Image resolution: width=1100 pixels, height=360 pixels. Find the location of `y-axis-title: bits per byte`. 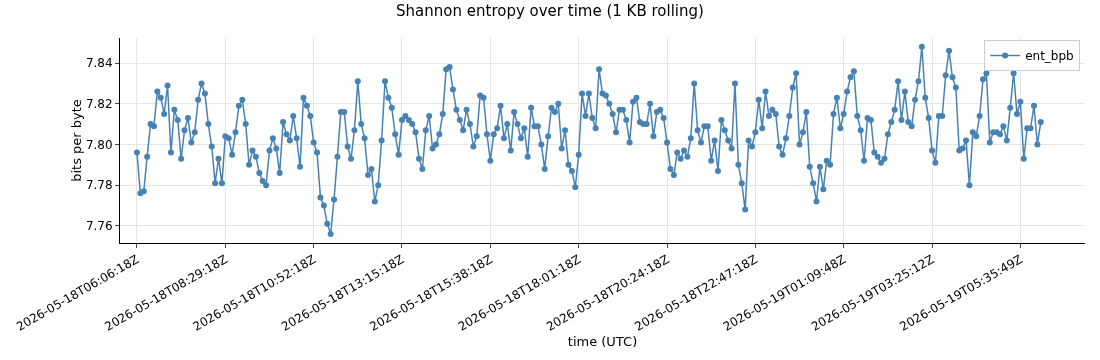

y-axis-title: bits per byte is located at coordinates (76, 140).